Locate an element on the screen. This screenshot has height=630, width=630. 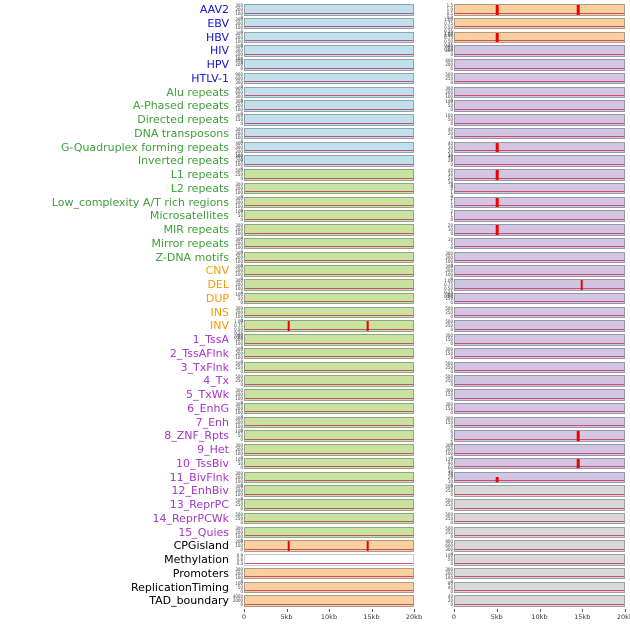
row-label: DNA transposons is located at coordinates (181, 133).